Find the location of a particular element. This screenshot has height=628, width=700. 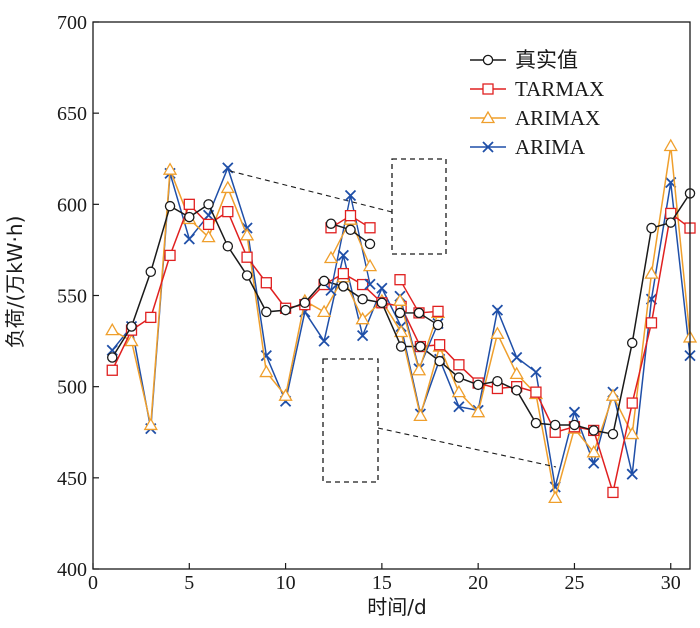

y-axis-title: 负荷/(万kW·h) is located at coordinates (15, 282).